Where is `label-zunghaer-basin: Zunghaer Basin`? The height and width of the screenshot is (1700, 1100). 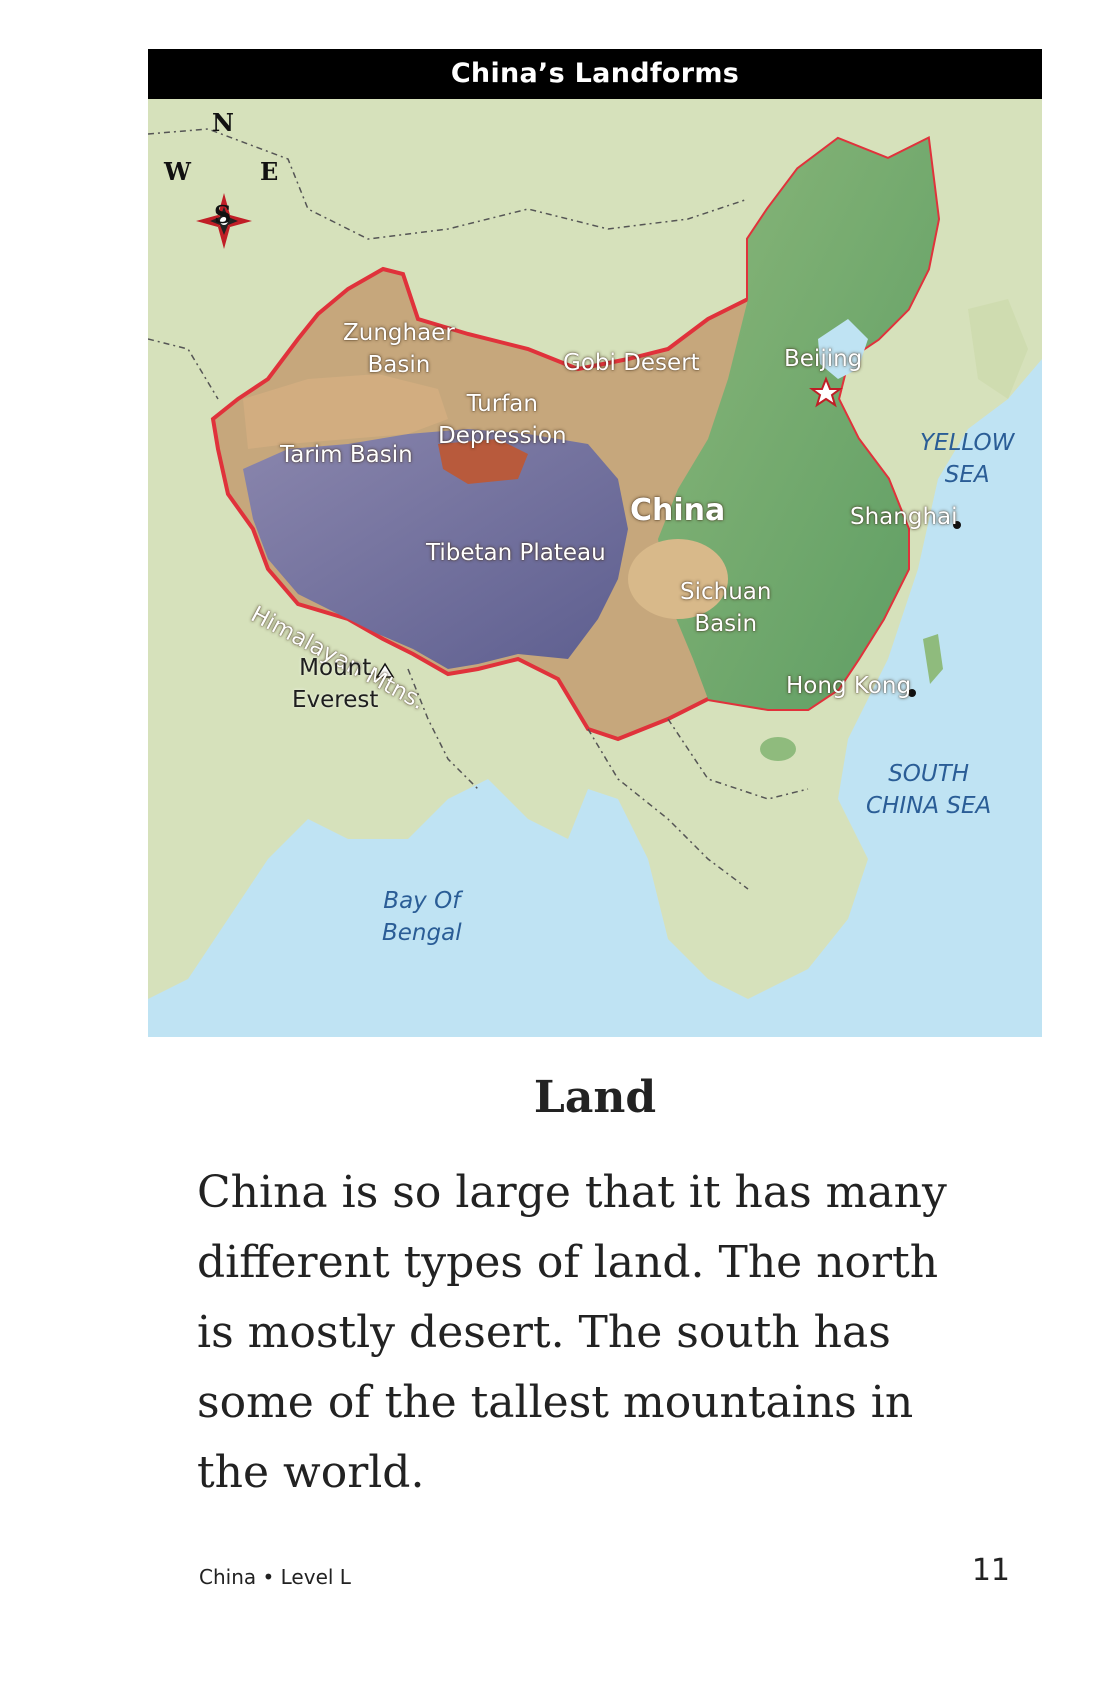
label-zunghaer-basin: Zunghaer Basin is located at coordinates (399, 349).